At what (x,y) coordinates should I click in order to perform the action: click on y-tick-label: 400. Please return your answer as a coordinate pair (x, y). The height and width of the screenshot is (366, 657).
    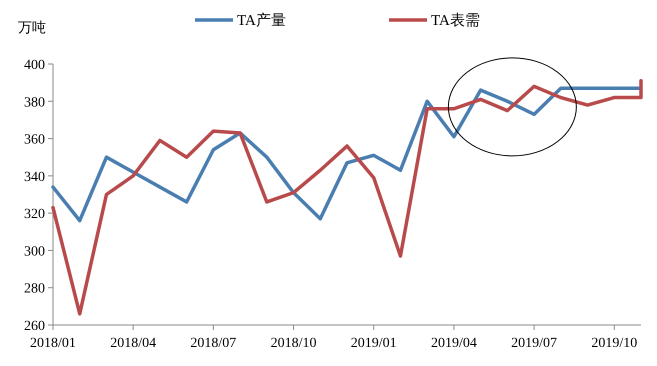
    Looking at the image, I should click on (34, 65).